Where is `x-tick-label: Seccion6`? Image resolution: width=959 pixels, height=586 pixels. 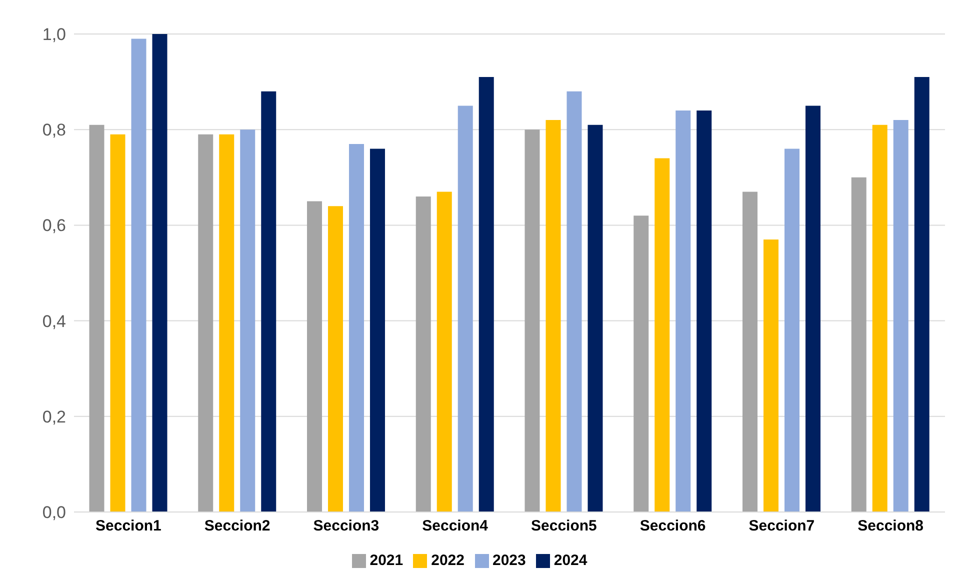 x-tick-label: Seccion6 is located at coordinates (673, 526).